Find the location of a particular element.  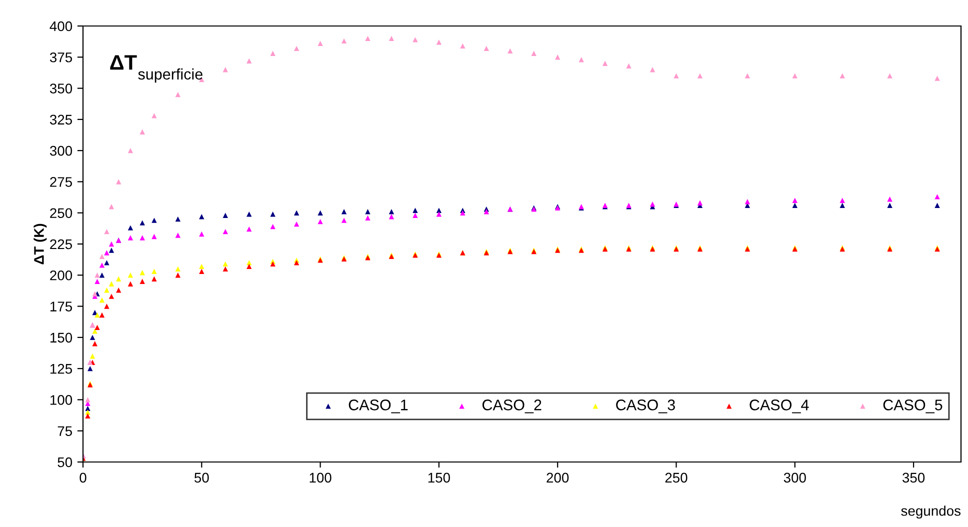

y-tick-label: 200 is located at coordinates (61, 275).